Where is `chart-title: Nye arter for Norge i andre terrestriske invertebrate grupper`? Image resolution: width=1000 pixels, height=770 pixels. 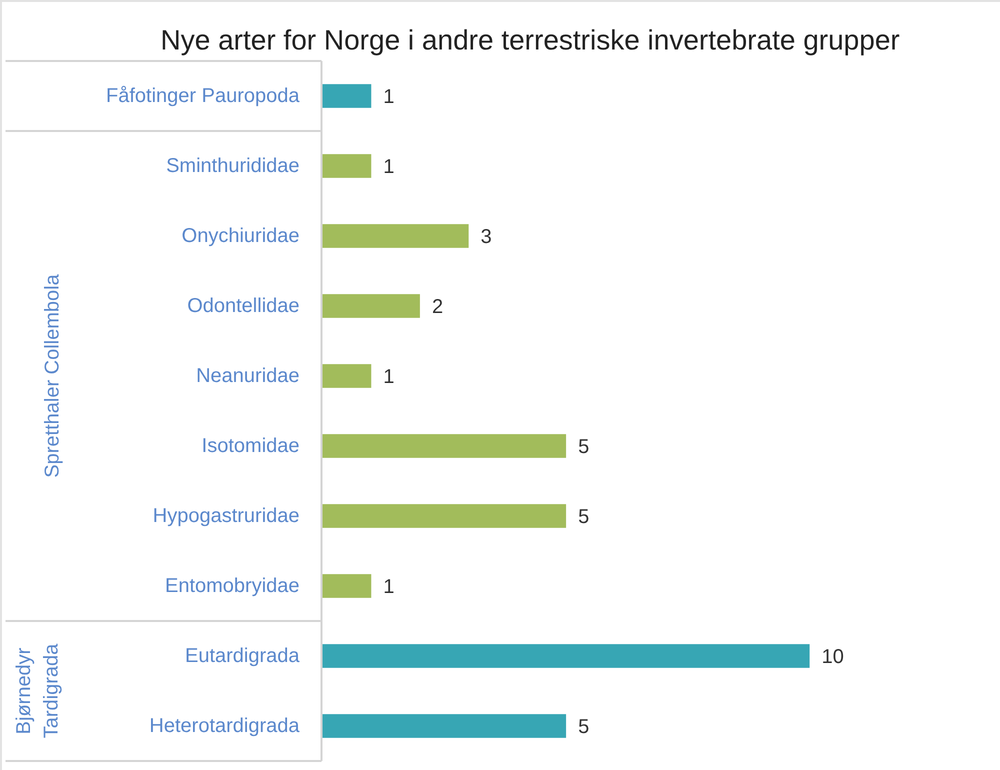 chart-title: Nye arter for Norge i andre terrestriske invertebrate grupper is located at coordinates (530, 40).